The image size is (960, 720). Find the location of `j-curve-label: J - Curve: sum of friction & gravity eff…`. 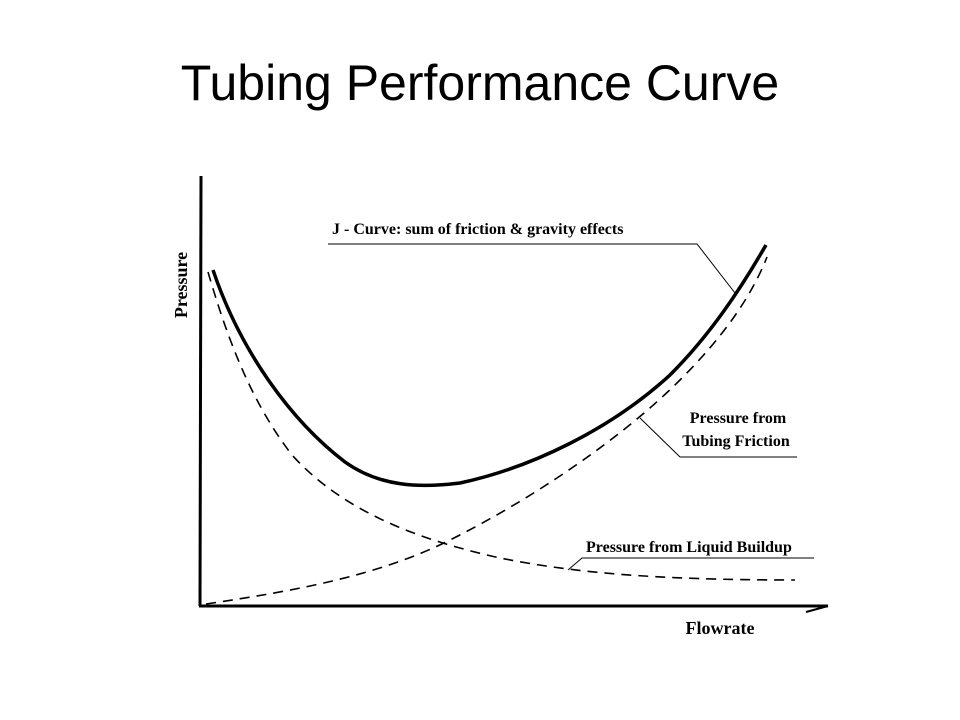

j-curve-label: J - Curve: sum of friction & gravity eff… is located at coordinates (477, 229).